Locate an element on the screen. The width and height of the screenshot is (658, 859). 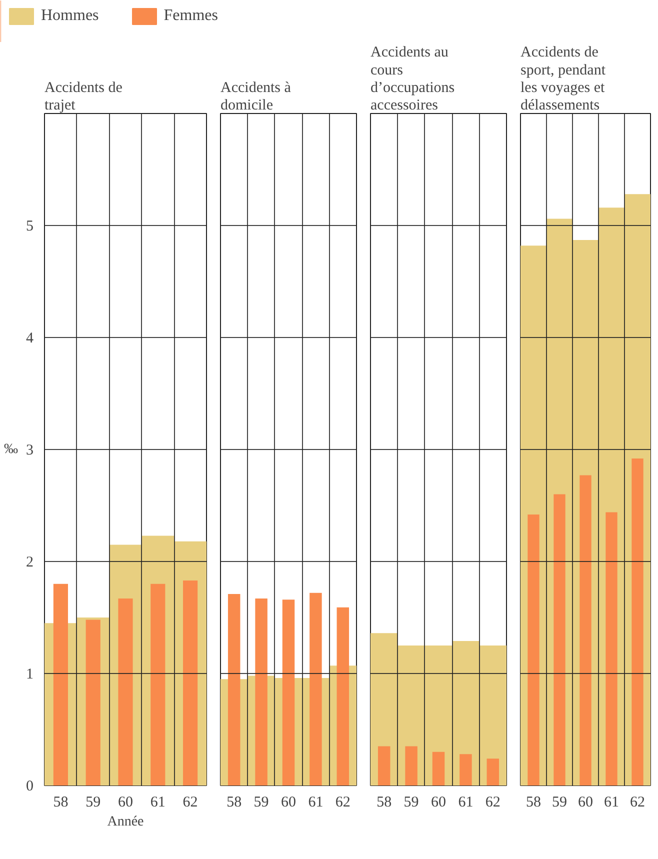
y-tick-label: 4 is located at coordinates (30, 338).